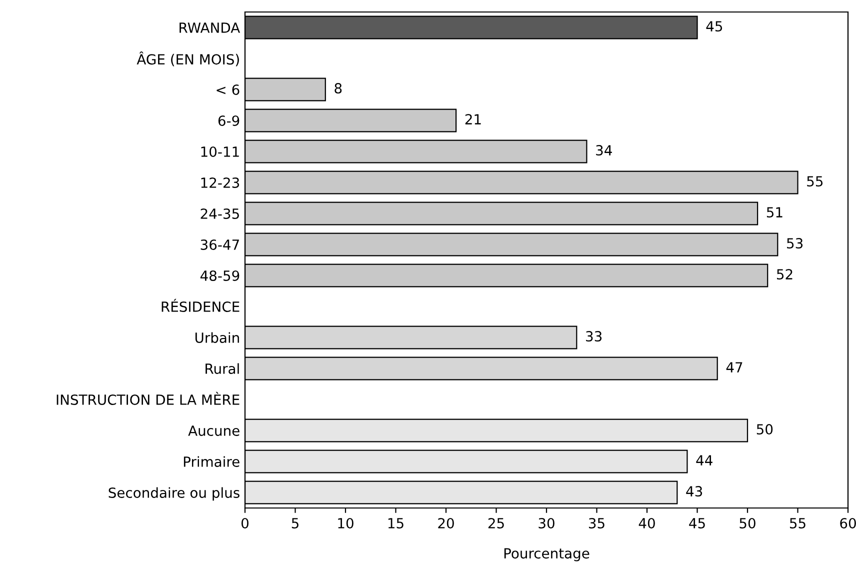 The height and width of the screenshot is (569, 856). I want to click on x-tick-label: 25, so click(496, 523).